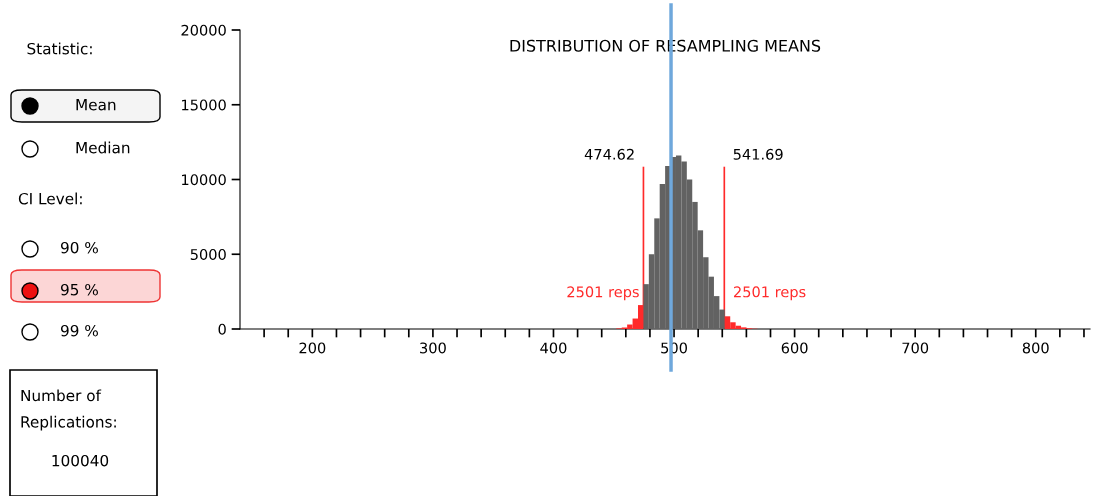  What do you see at coordinates (68, 410) in the screenshot?
I see `text: Number of Replications:` at bounding box center [68, 410].